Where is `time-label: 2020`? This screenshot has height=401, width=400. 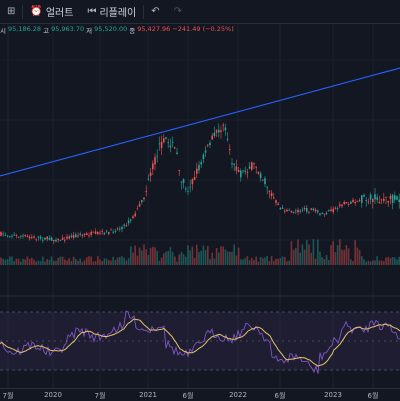 time-label: 2020 is located at coordinates (53, 395).